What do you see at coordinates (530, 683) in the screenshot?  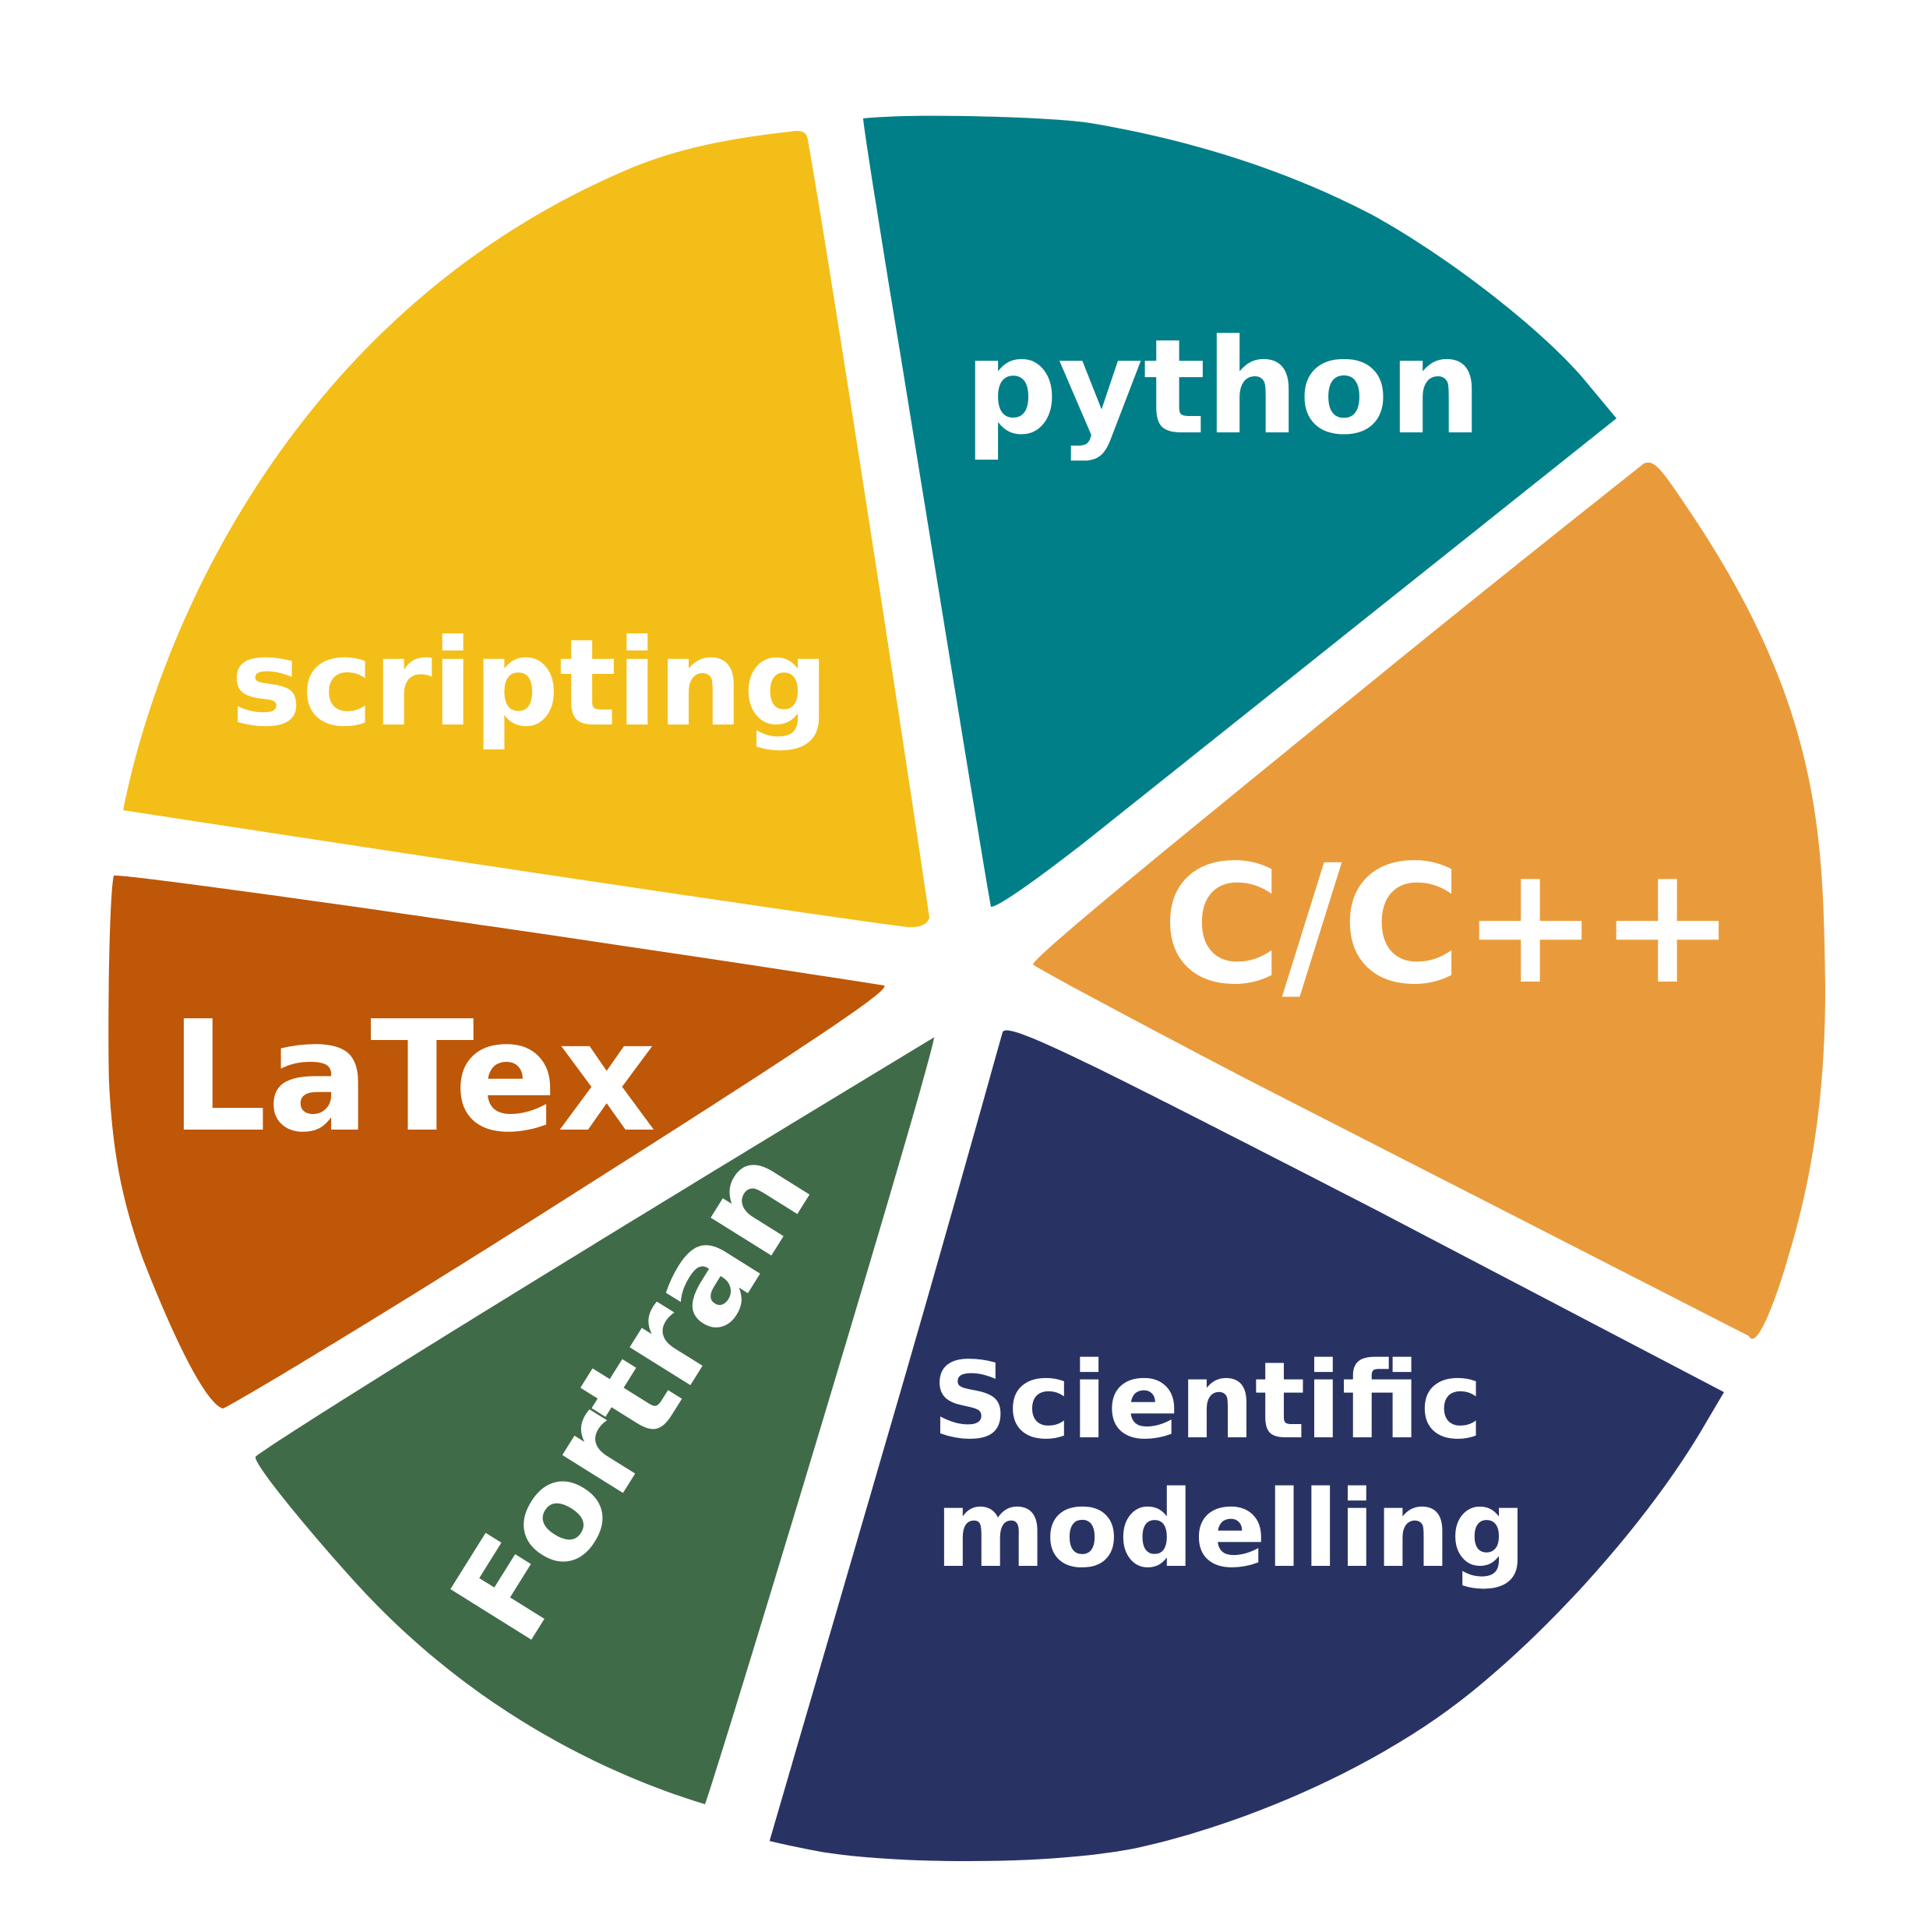 I see `label-scripting: scripting` at bounding box center [530, 683].